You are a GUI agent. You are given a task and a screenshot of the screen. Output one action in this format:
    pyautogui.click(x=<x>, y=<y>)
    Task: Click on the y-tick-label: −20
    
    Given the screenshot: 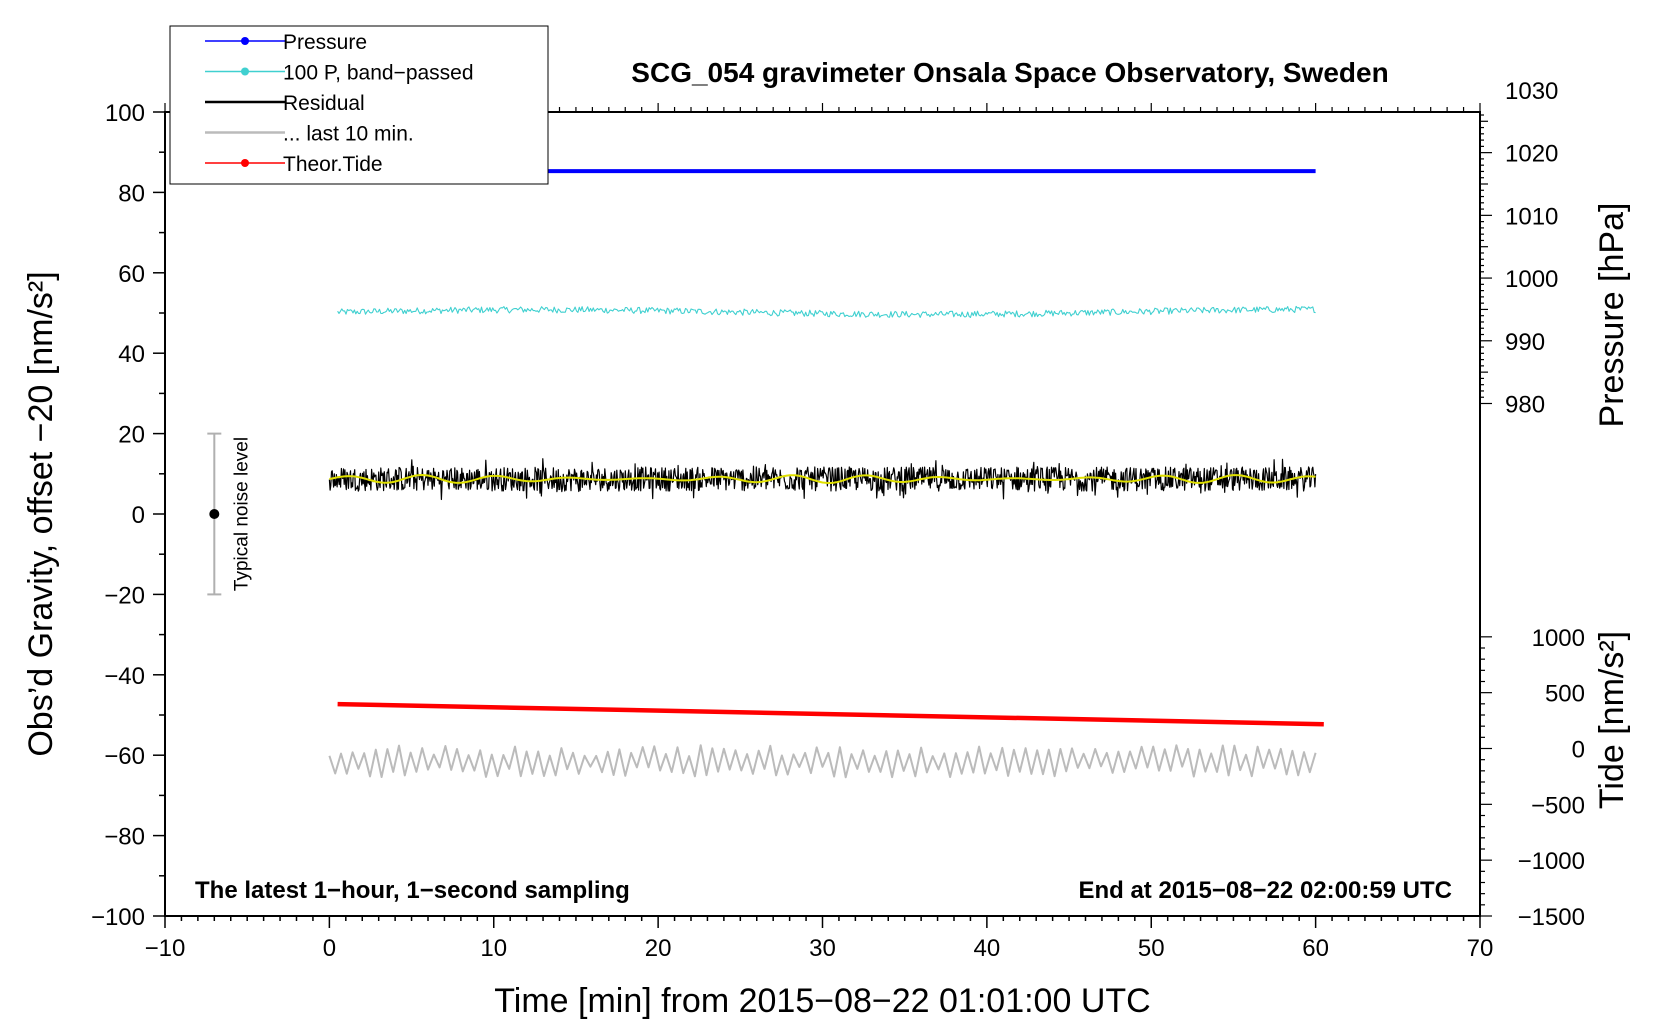 What is the action you would take?
    pyautogui.click(x=124, y=595)
    